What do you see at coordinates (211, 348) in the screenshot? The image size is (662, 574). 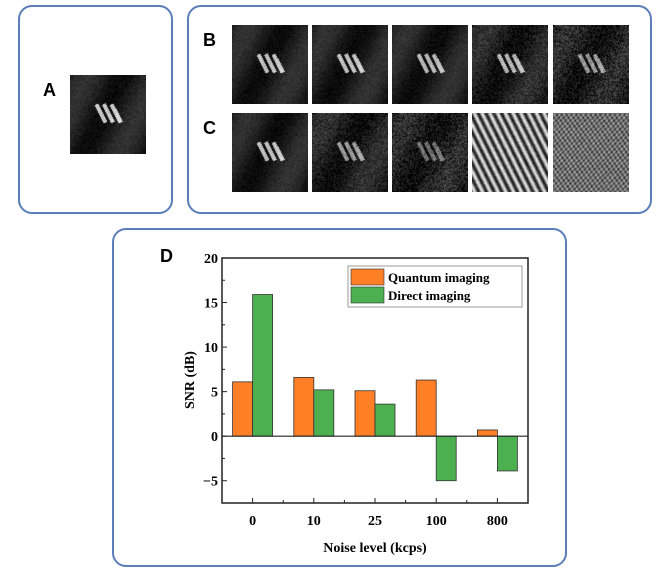 I see `y-tick-label: 10` at bounding box center [211, 348].